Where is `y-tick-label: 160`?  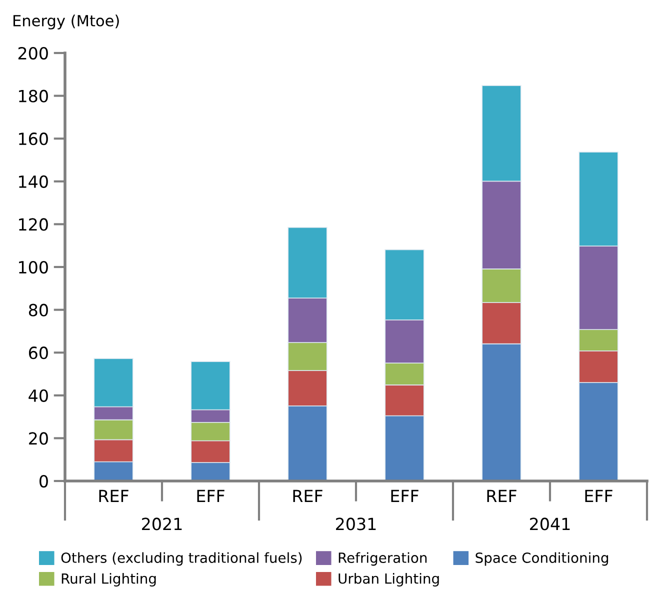
y-tick-label: 160 is located at coordinates (33, 139).